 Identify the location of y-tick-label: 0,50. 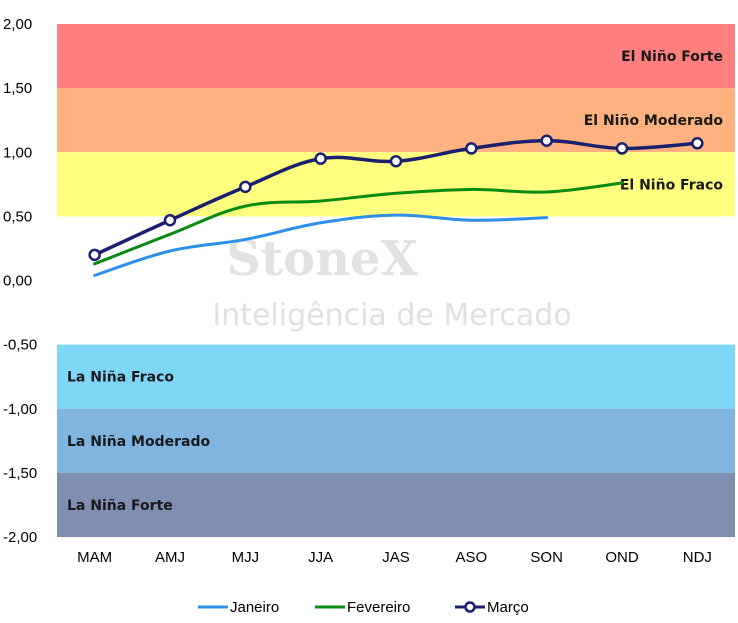
(17, 216).